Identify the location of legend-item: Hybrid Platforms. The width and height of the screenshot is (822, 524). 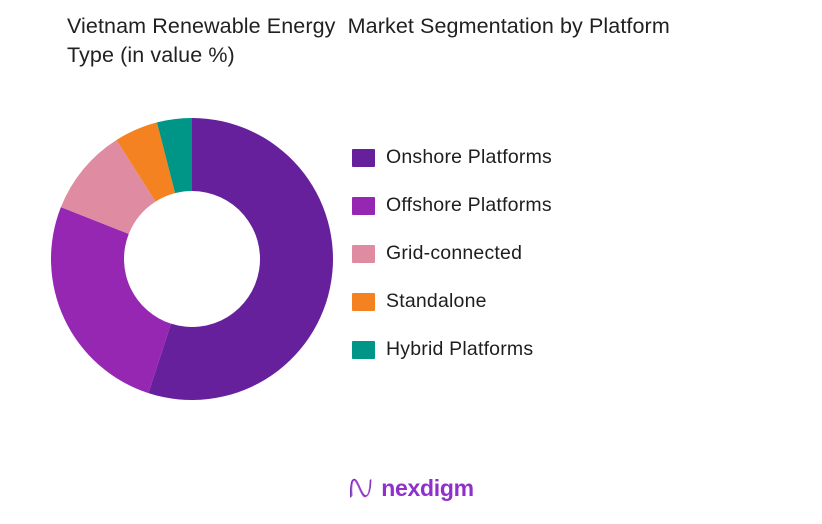
(452, 349).